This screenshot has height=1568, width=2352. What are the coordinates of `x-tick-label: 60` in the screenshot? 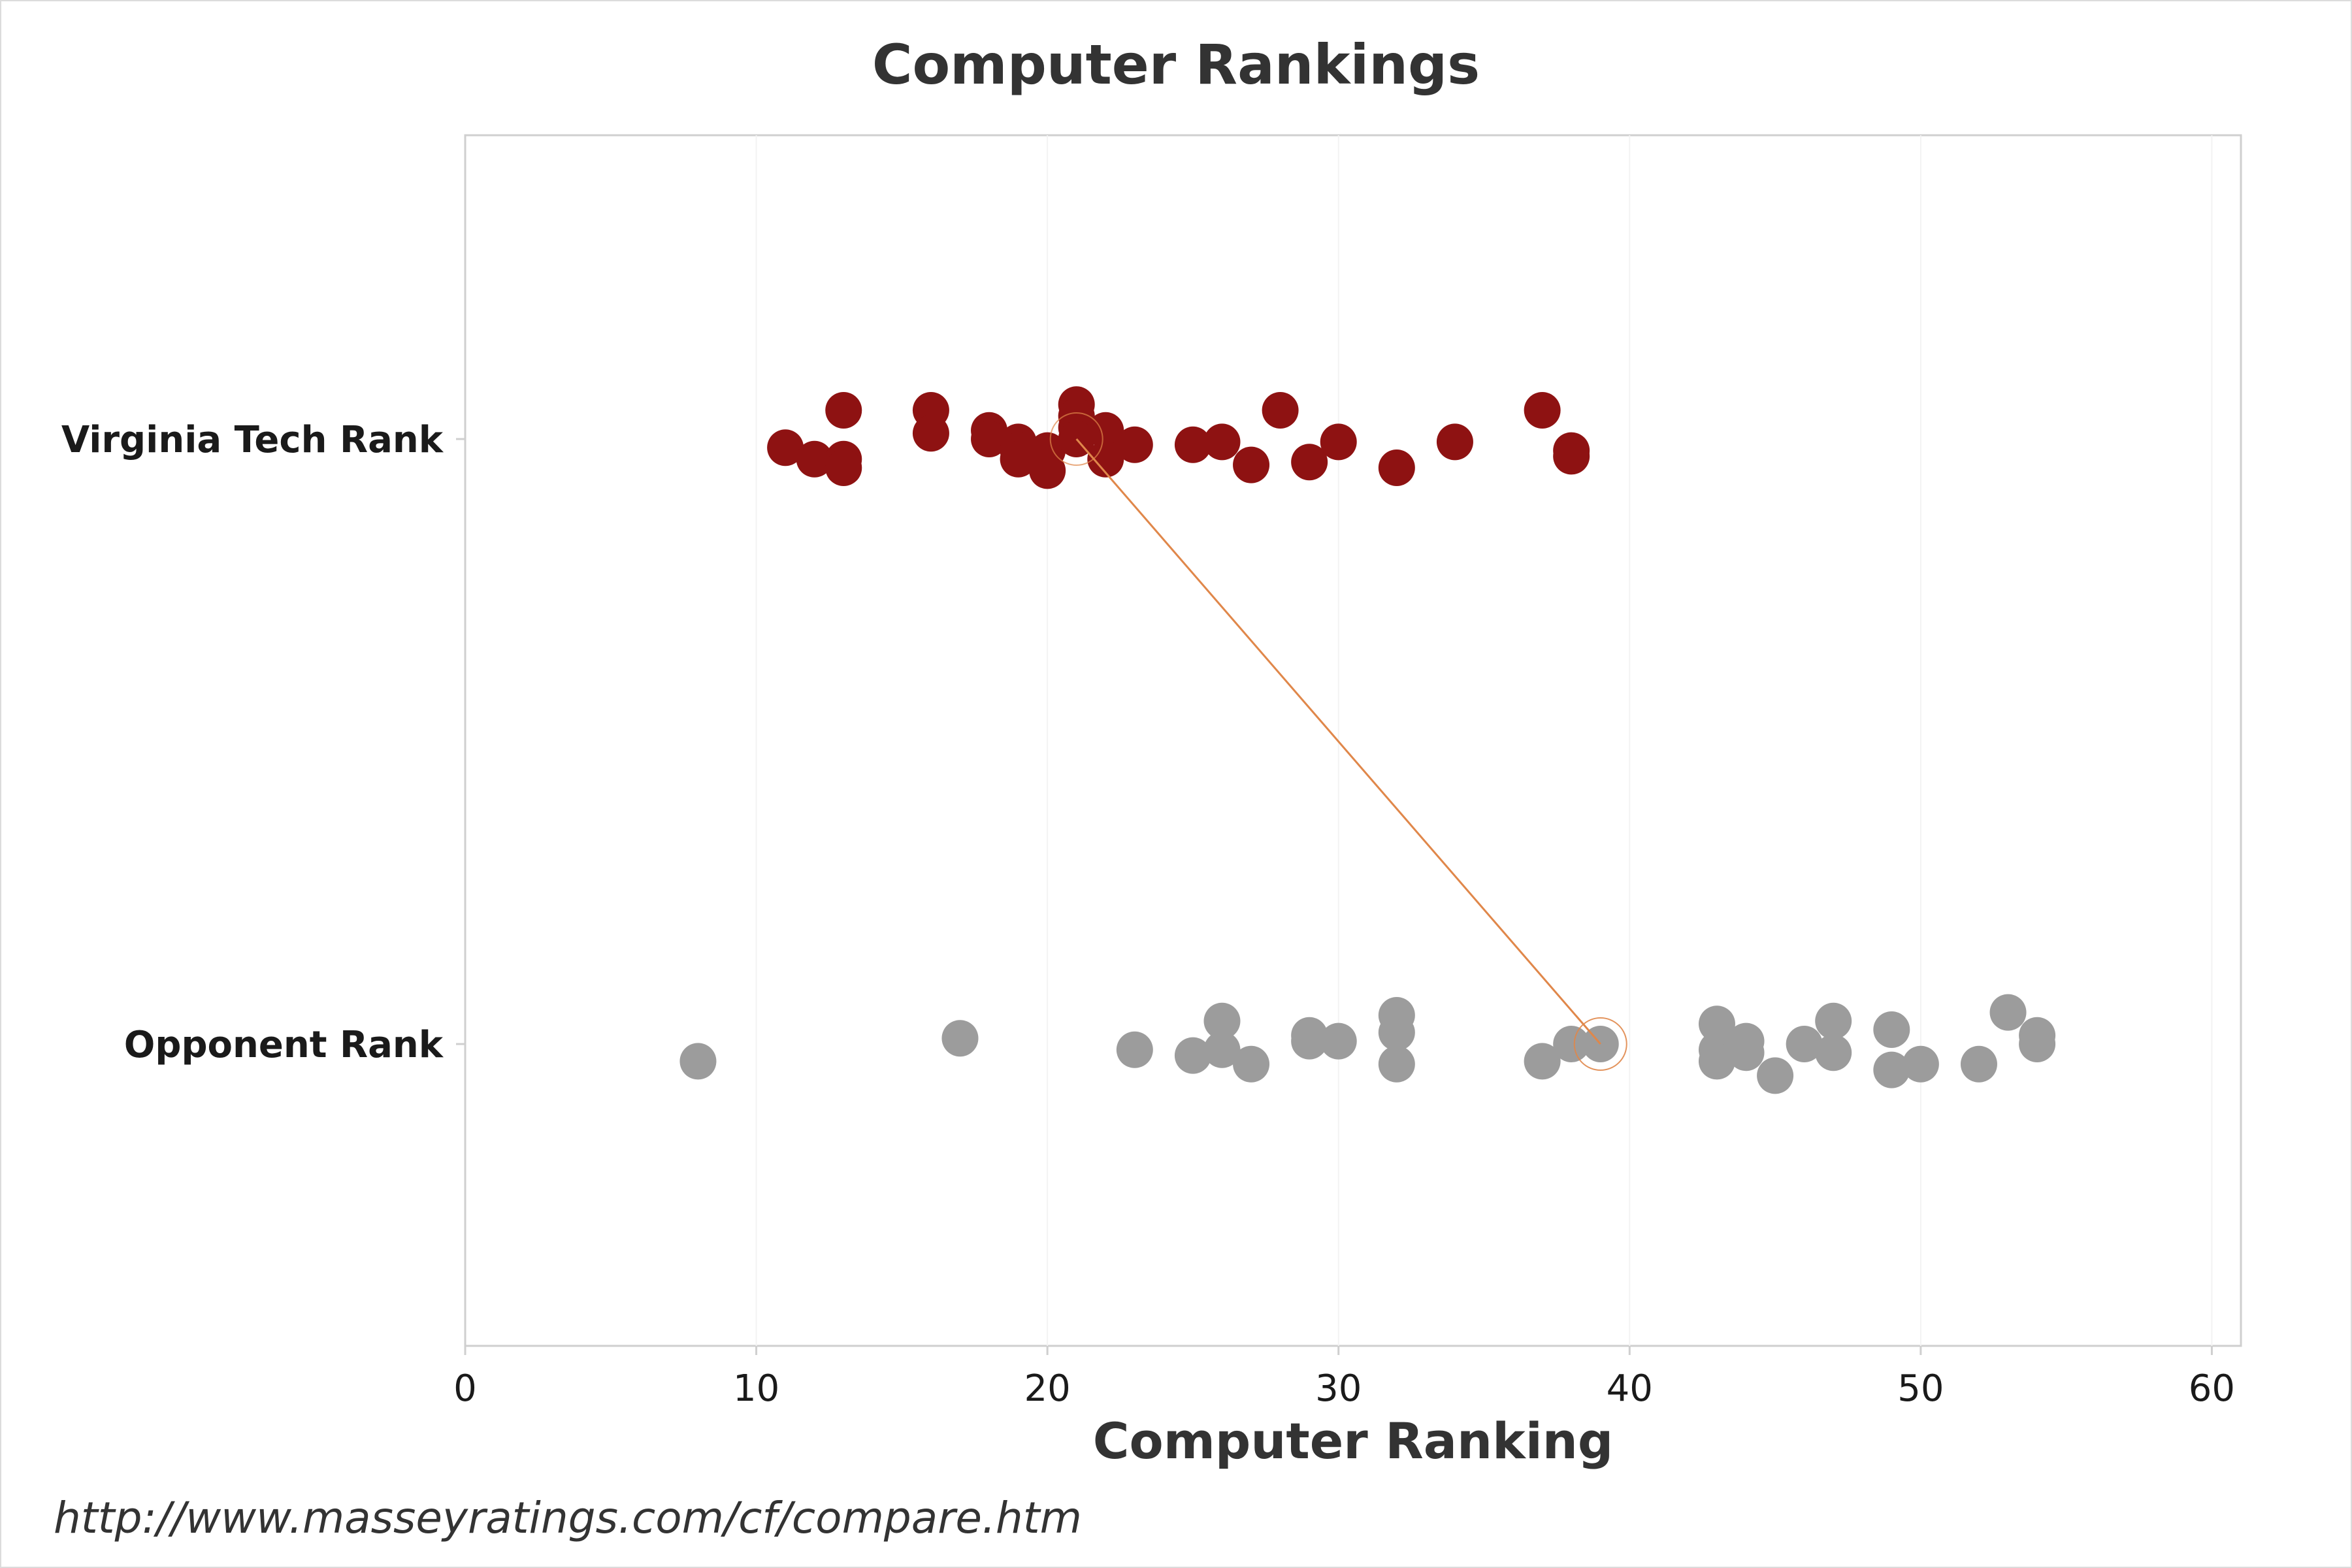 It's located at (2212, 1388).